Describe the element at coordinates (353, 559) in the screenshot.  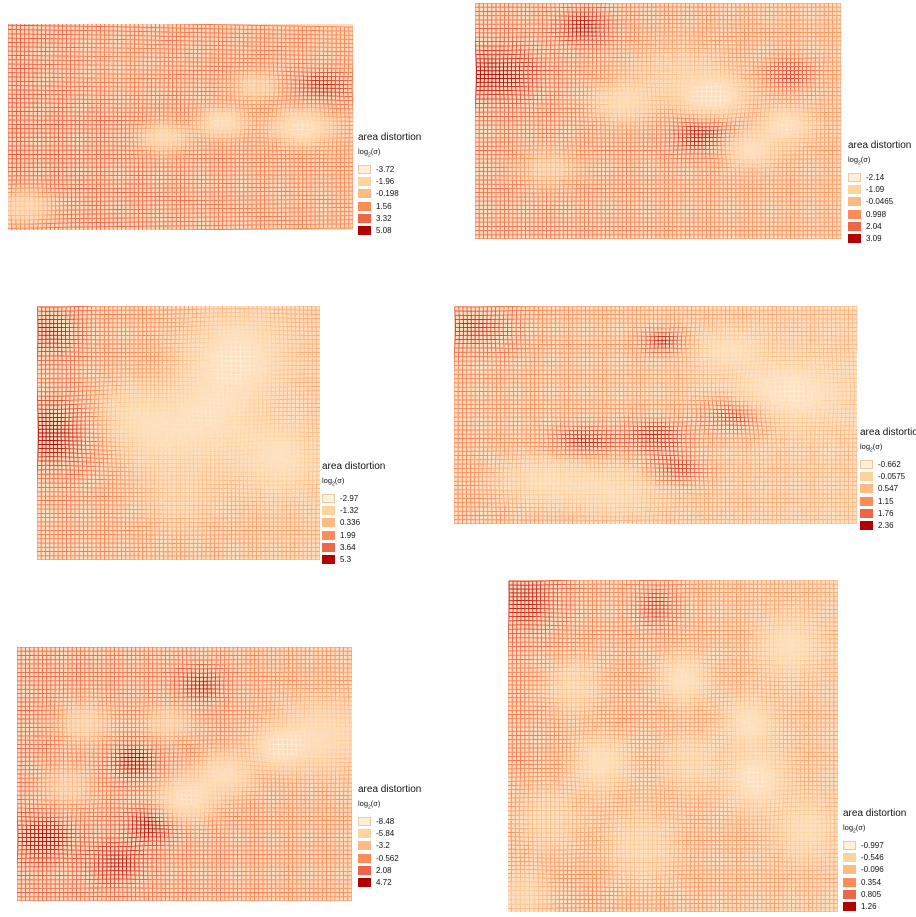
I see `legend-entry: 5.3` at that location.